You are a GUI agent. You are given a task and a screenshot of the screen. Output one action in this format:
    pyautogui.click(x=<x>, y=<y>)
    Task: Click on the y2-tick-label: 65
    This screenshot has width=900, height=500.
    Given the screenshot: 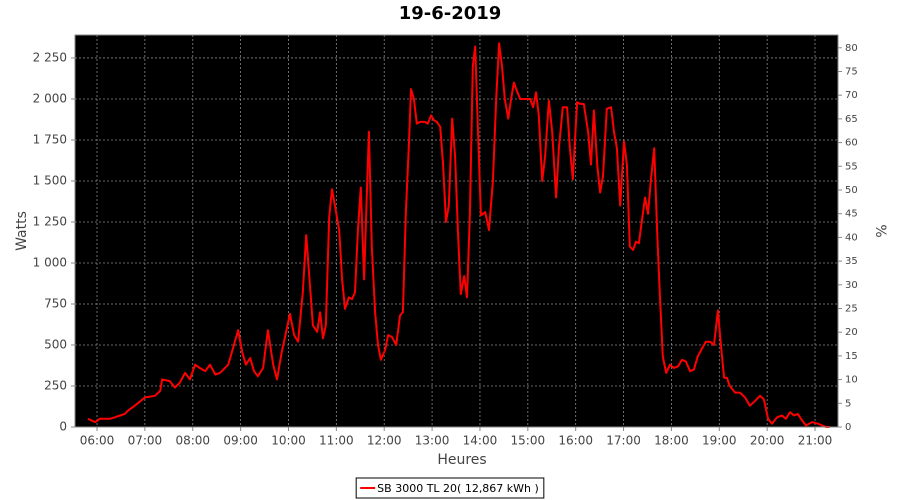 What is the action you would take?
    pyautogui.click(x=851, y=119)
    